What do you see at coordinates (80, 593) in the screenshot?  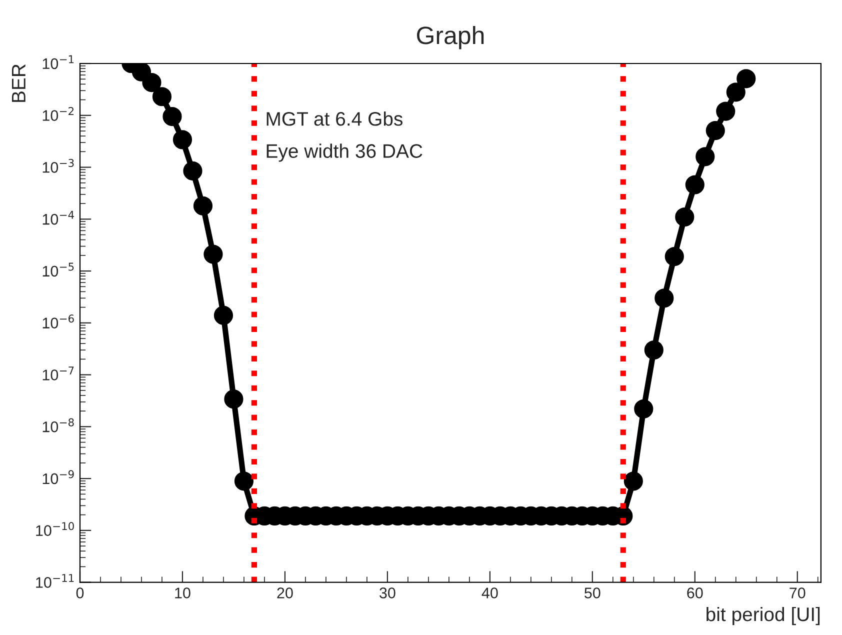 I see `x-tick-label: 0` at bounding box center [80, 593].